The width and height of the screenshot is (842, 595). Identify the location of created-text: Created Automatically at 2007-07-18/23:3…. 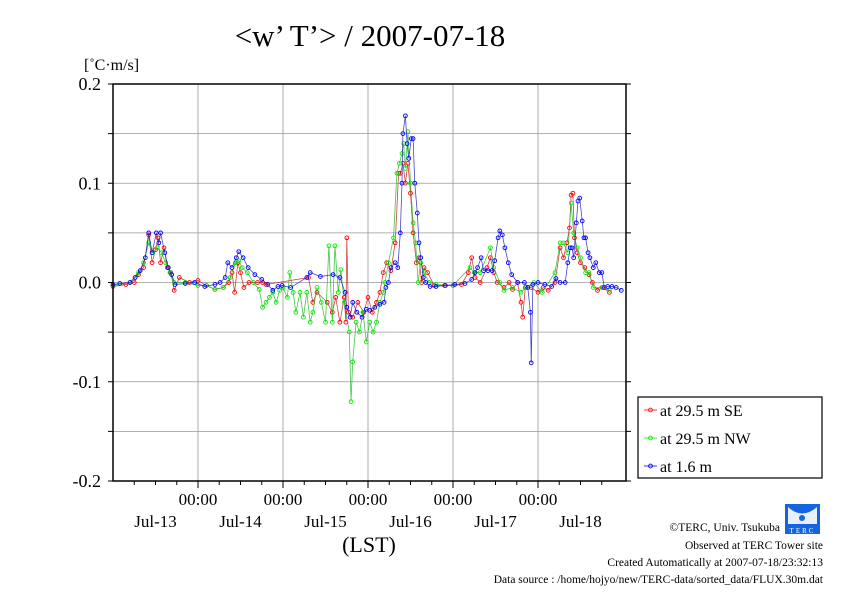
(715, 563).